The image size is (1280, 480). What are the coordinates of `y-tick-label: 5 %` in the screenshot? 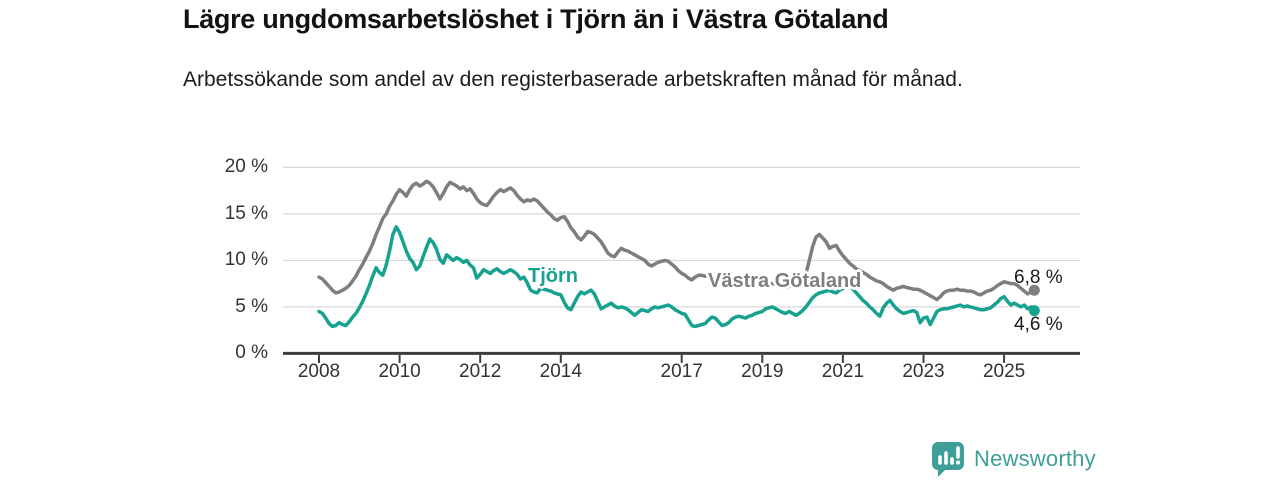 It's located at (251, 306).